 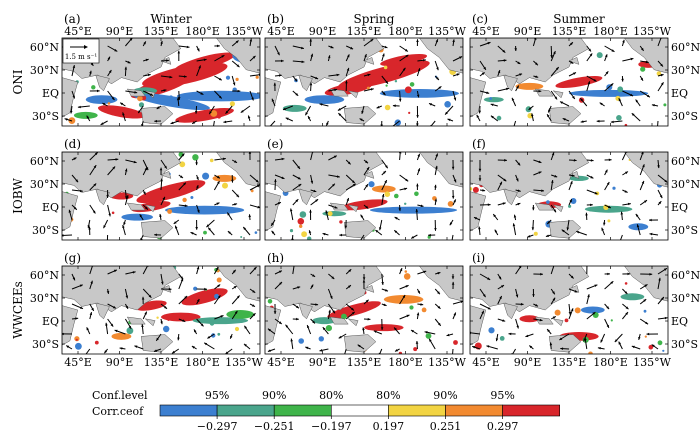 I want to click on lon-label: 90°E, so click(x=120, y=362).